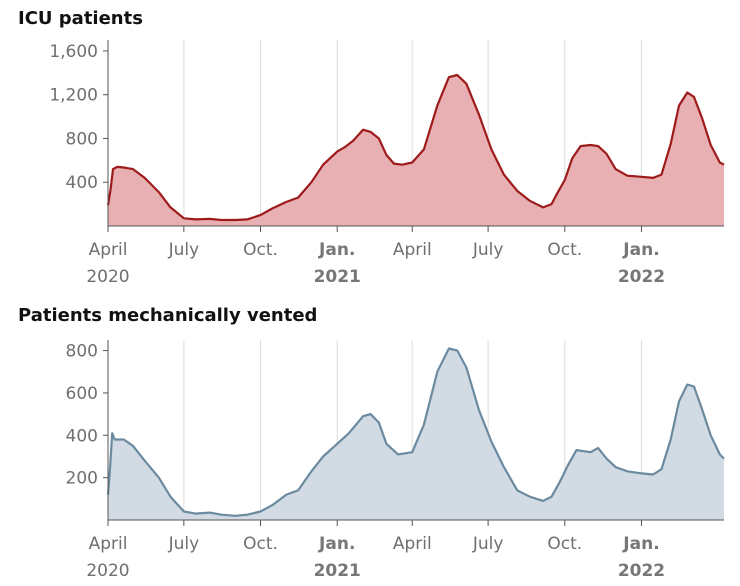 Image resolution: width=740 pixels, height=586 pixels. I want to click on x-year-label-vented-7: 2022, so click(641, 571).